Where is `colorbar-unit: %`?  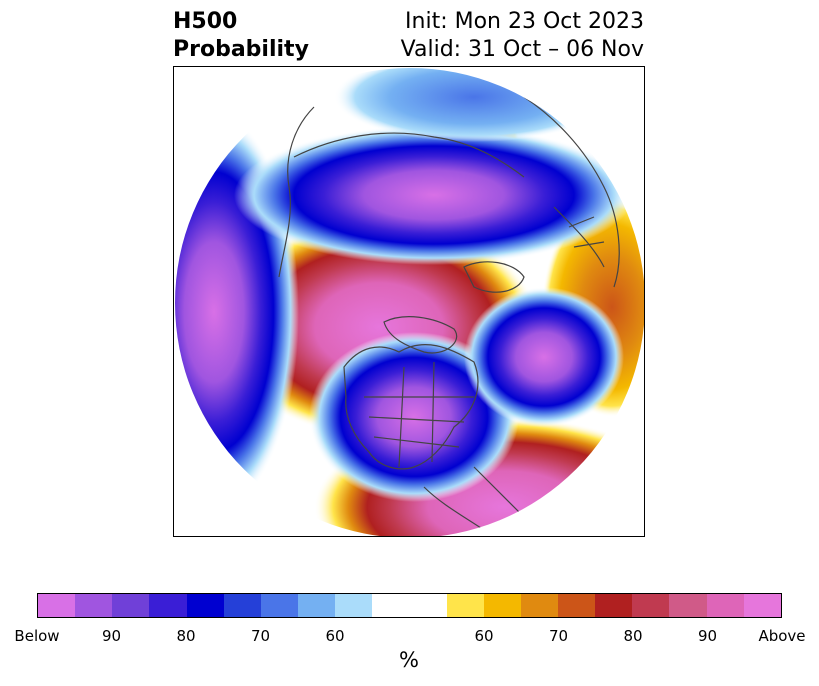
colorbar-unit: % is located at coordinates (409, 660).